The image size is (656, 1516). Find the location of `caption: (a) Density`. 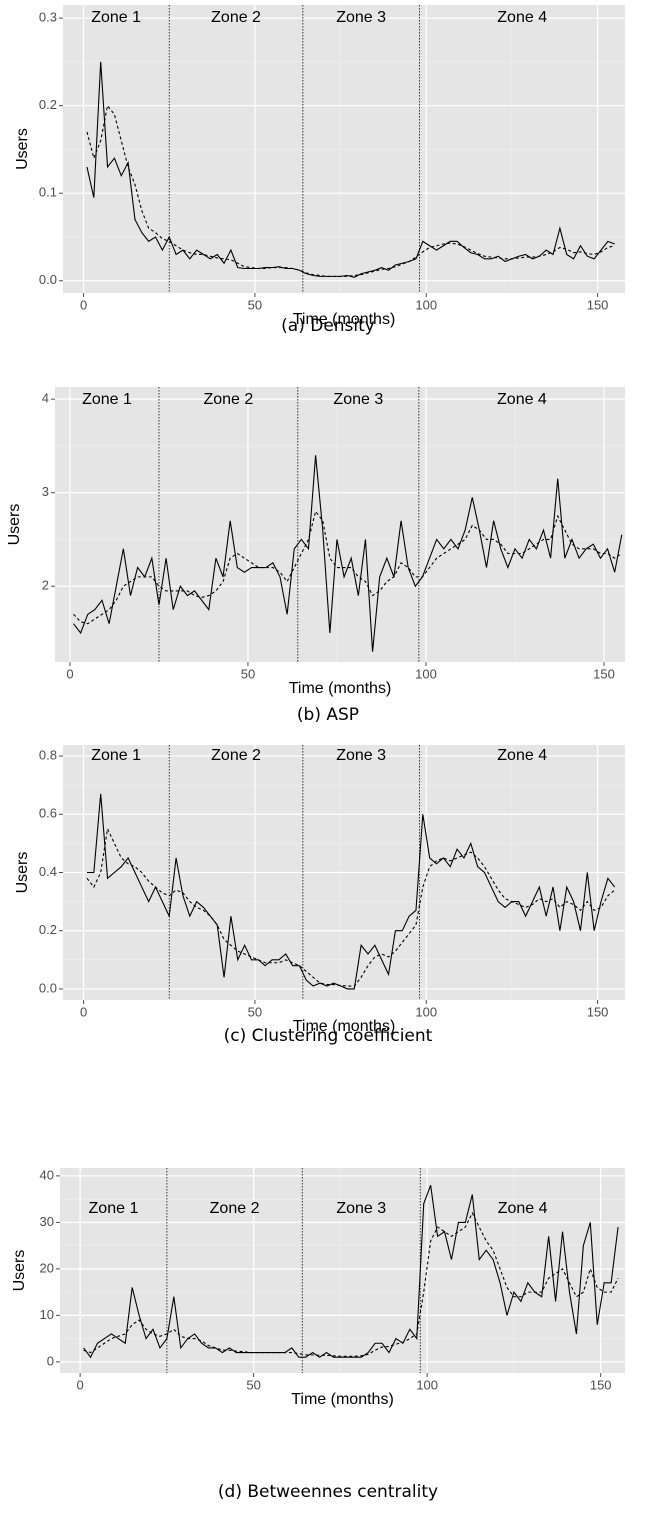

caption: (a) Density is located at coordinates (328, 326).